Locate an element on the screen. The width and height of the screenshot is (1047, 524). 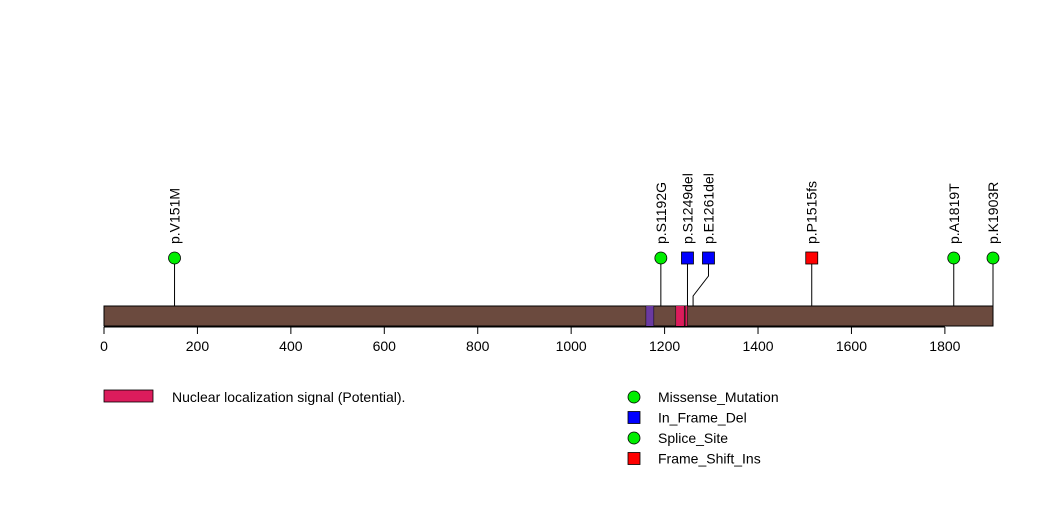
domain-legend-label-0: Nuclear localization signal (Potential). is located at coordinates (288, 397).